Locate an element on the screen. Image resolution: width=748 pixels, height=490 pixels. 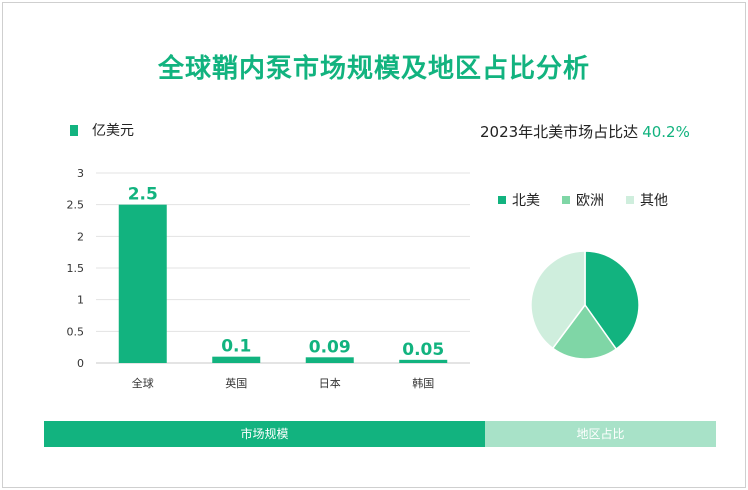
x-tick-label: 韩国 is located at coordinates (423, 383).